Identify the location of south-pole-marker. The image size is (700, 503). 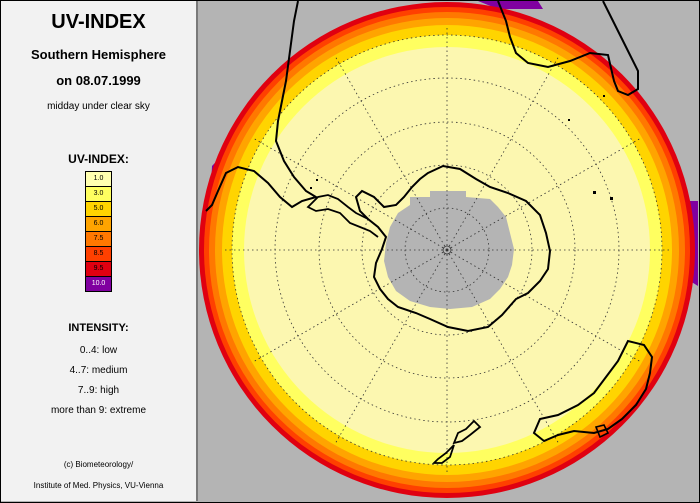
(447, 250).